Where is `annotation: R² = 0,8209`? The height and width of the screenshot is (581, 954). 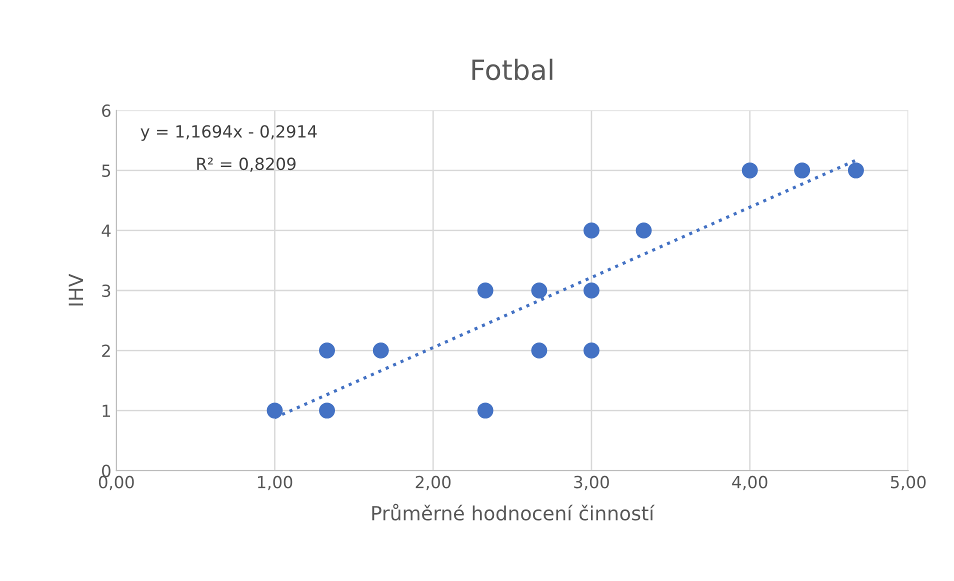
annotation: R² = 0,8209 is located at coordinates (246, 165).